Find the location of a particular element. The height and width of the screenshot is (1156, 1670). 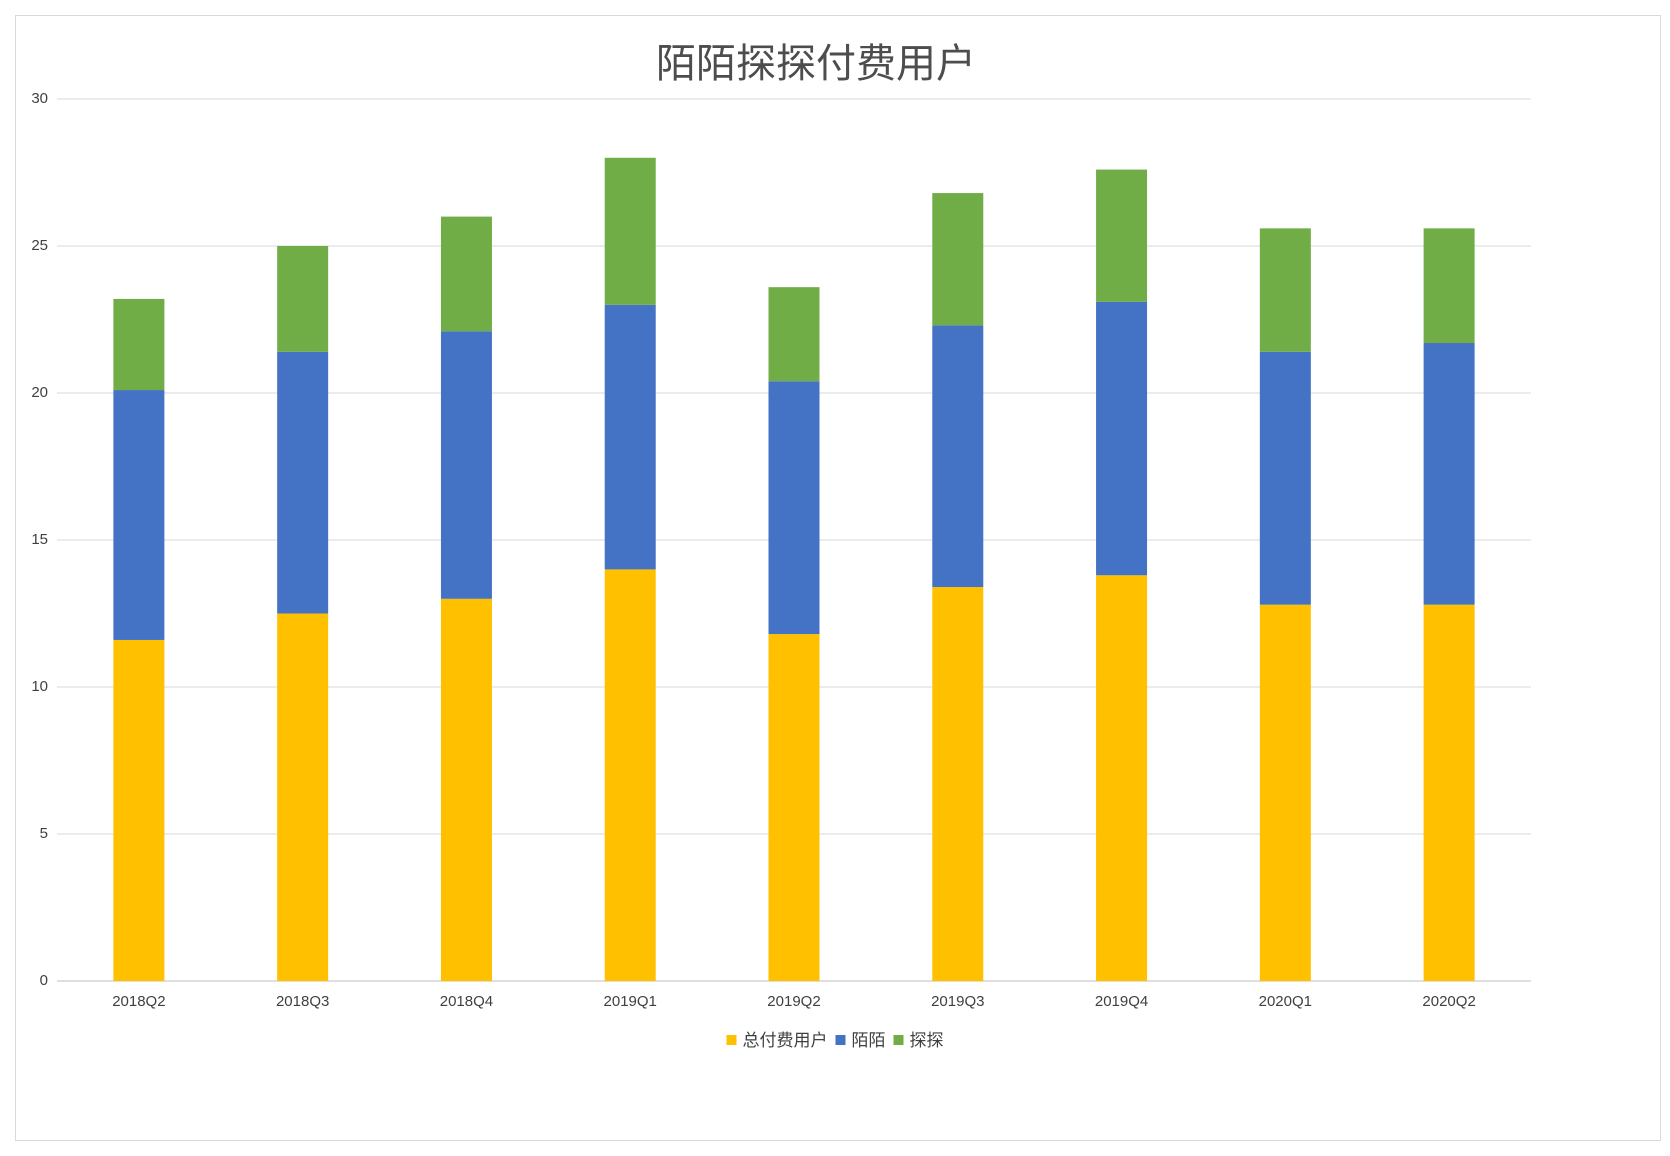

y-tick-label: 25 is located at coordinates (39, 245).